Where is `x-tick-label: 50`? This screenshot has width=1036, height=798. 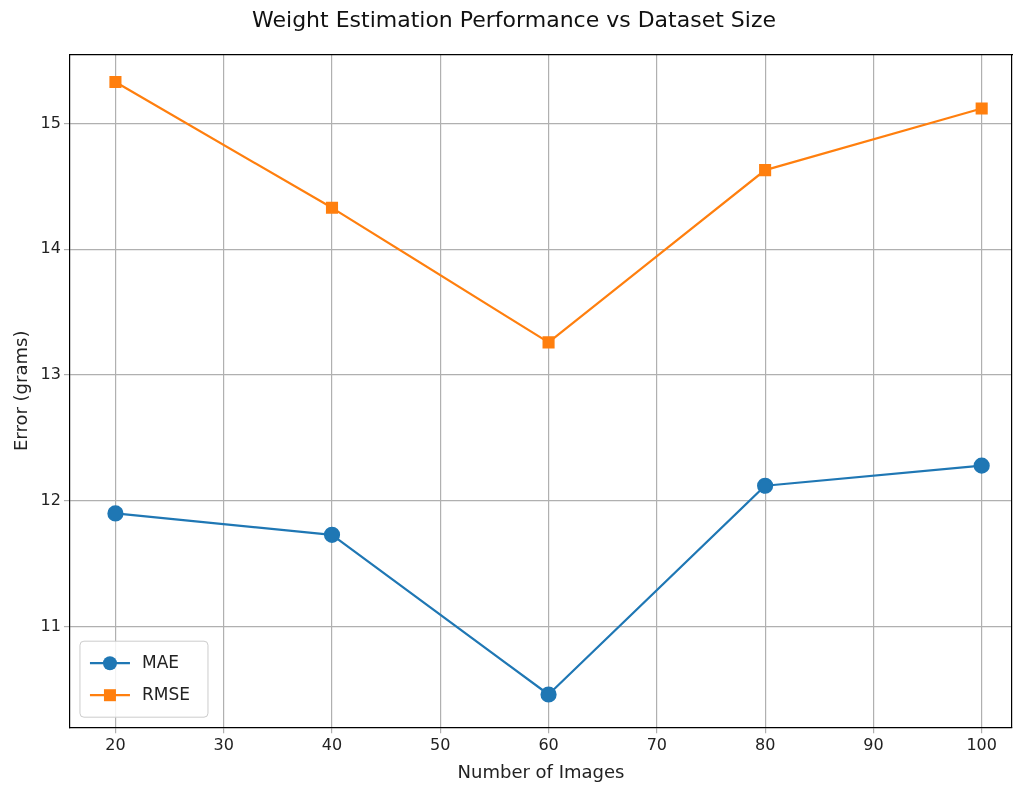
x-tick-label: 50 is located at coordinates (440, 744).